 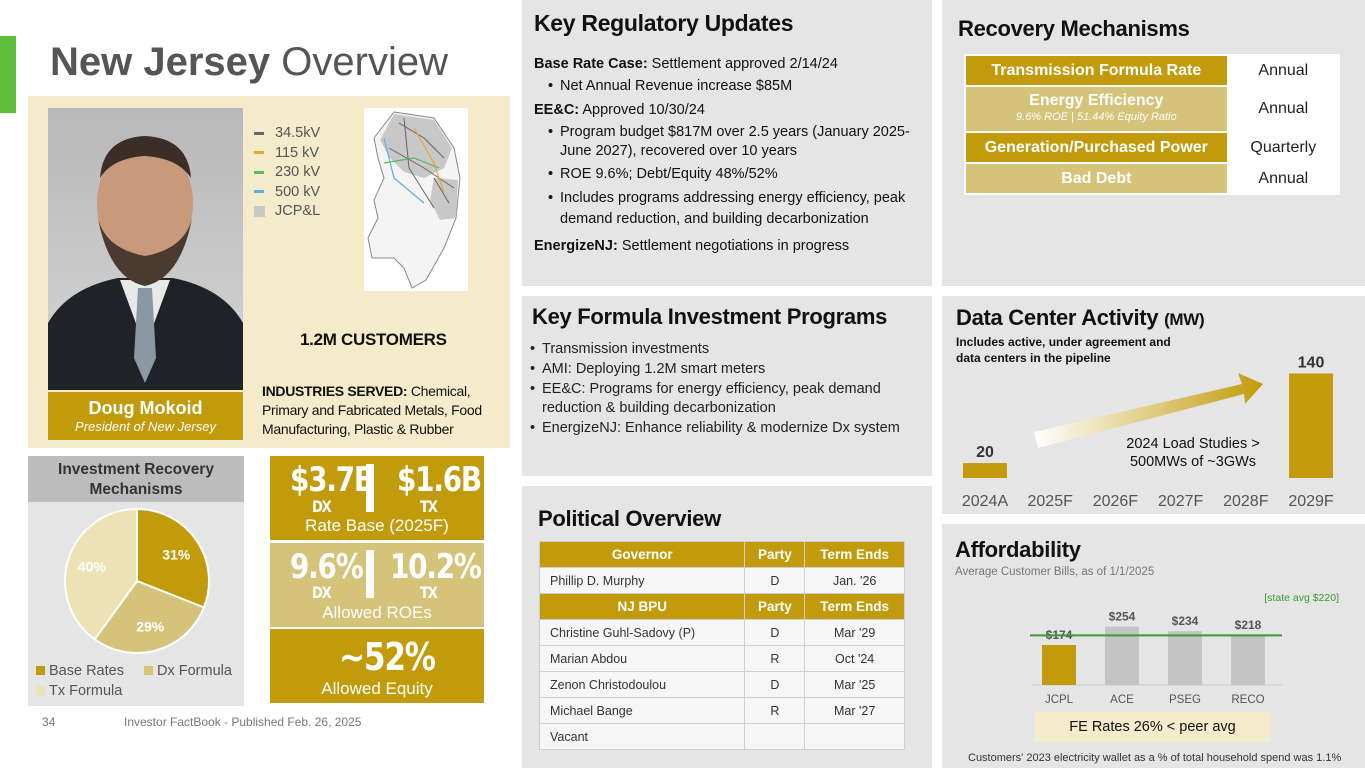 I want to click on tx-label: TX, so click(x=429, y=506).